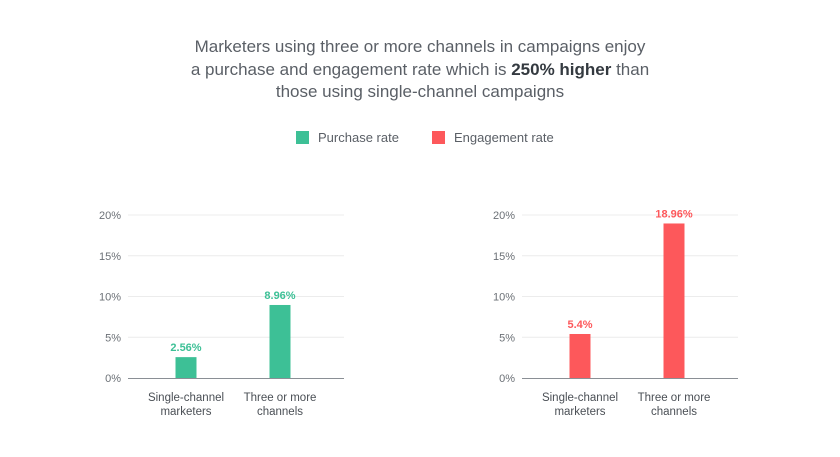 The width and height of the screenshot is (840, 457). What do you see at coordinates (302, 137) in the screenshot?
I see `legend-swatch-purchase-rate` at bounding box center [302, 137].